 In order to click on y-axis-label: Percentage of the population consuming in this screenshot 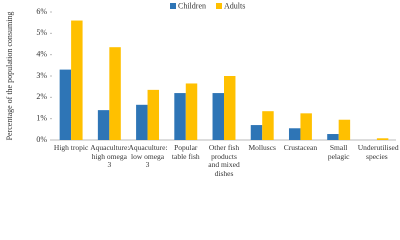, I will do `click(9, 76)`.